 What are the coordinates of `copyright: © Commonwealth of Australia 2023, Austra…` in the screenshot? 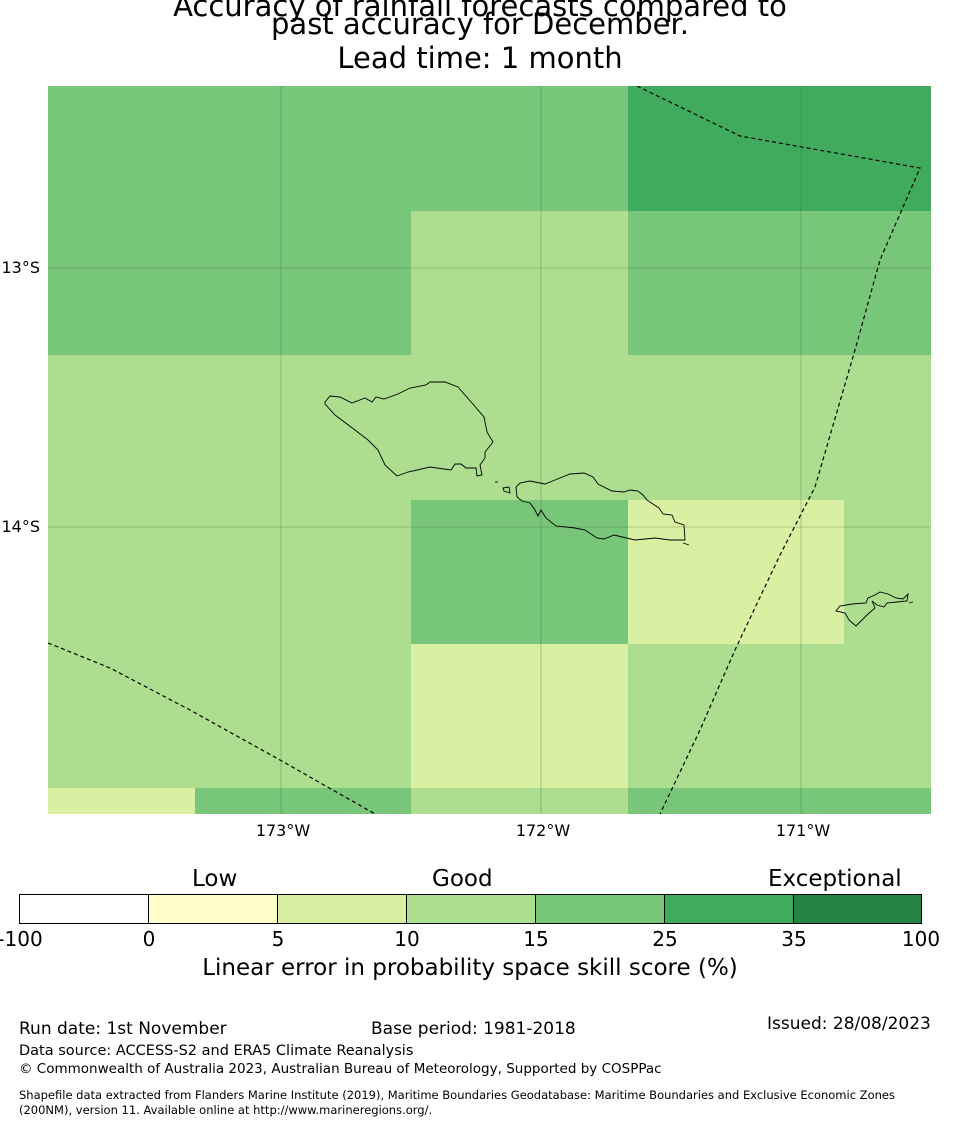 It's located at (340, 1069).